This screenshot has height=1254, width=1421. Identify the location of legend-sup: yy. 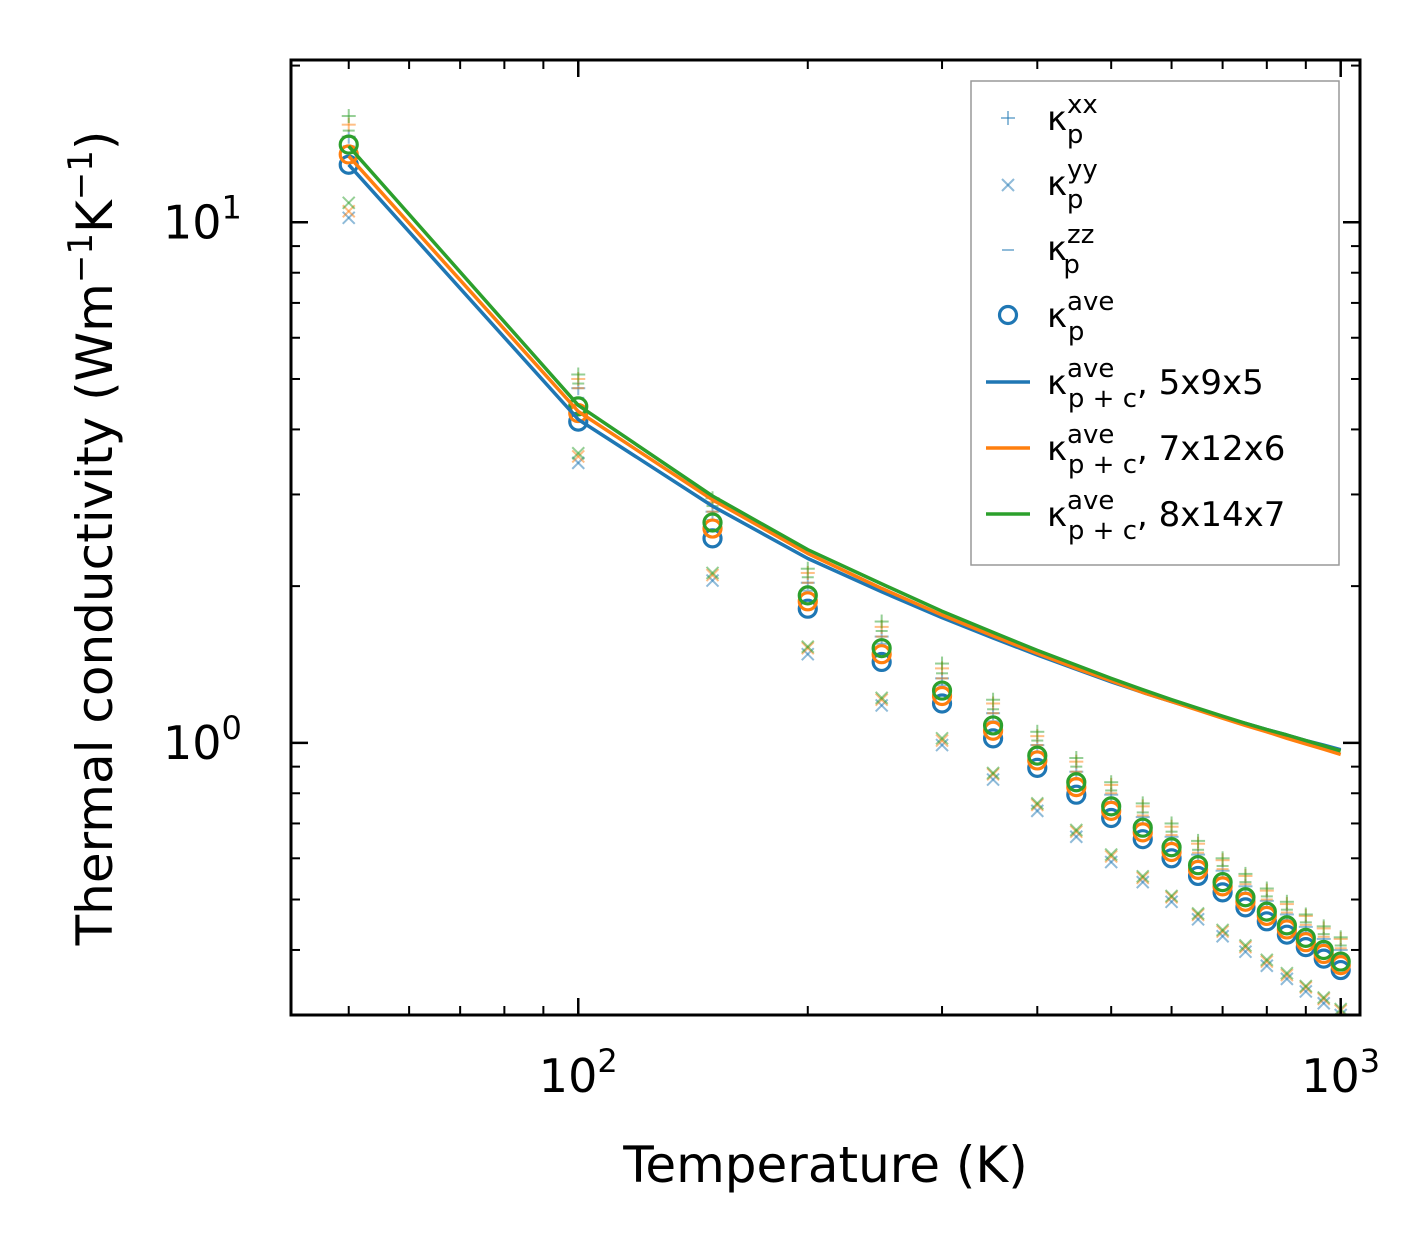
(1082, 170).